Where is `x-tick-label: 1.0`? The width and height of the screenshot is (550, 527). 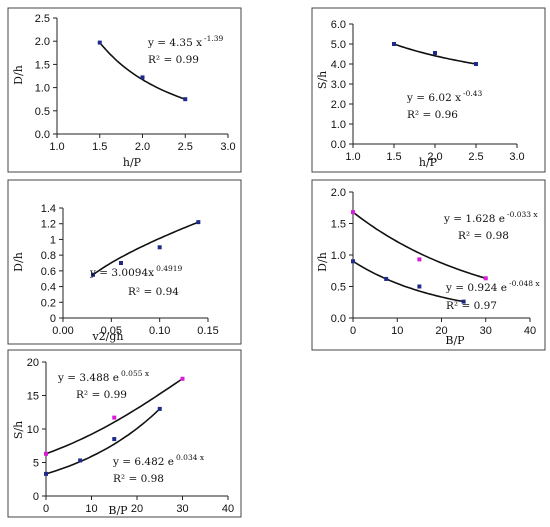
x-tick-label: 1.0 is located at coordinates (352, 157).